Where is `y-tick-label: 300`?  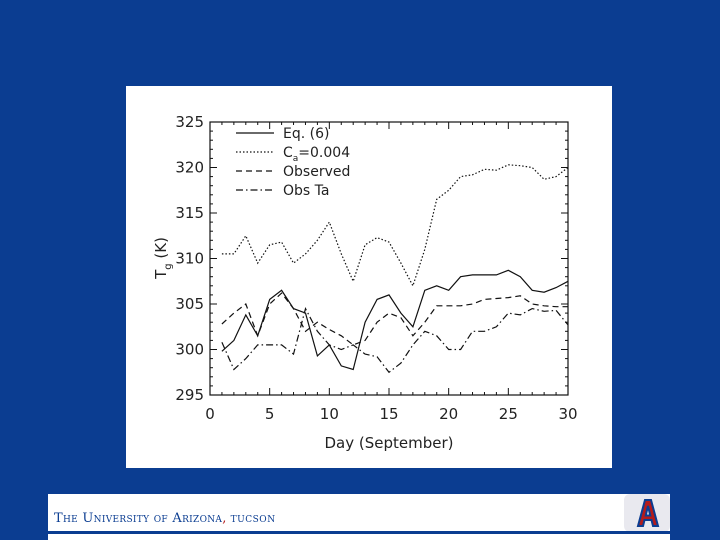 y-tick-label: 300 is located at coordinates (189, 350).